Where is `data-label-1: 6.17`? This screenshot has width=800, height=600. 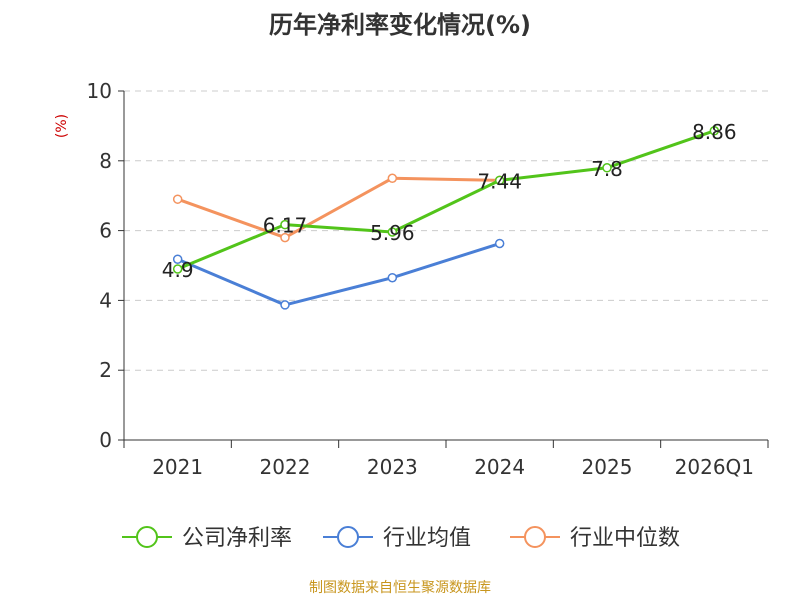
data-label-1: 6.17 is located at coordinates (285, 226).